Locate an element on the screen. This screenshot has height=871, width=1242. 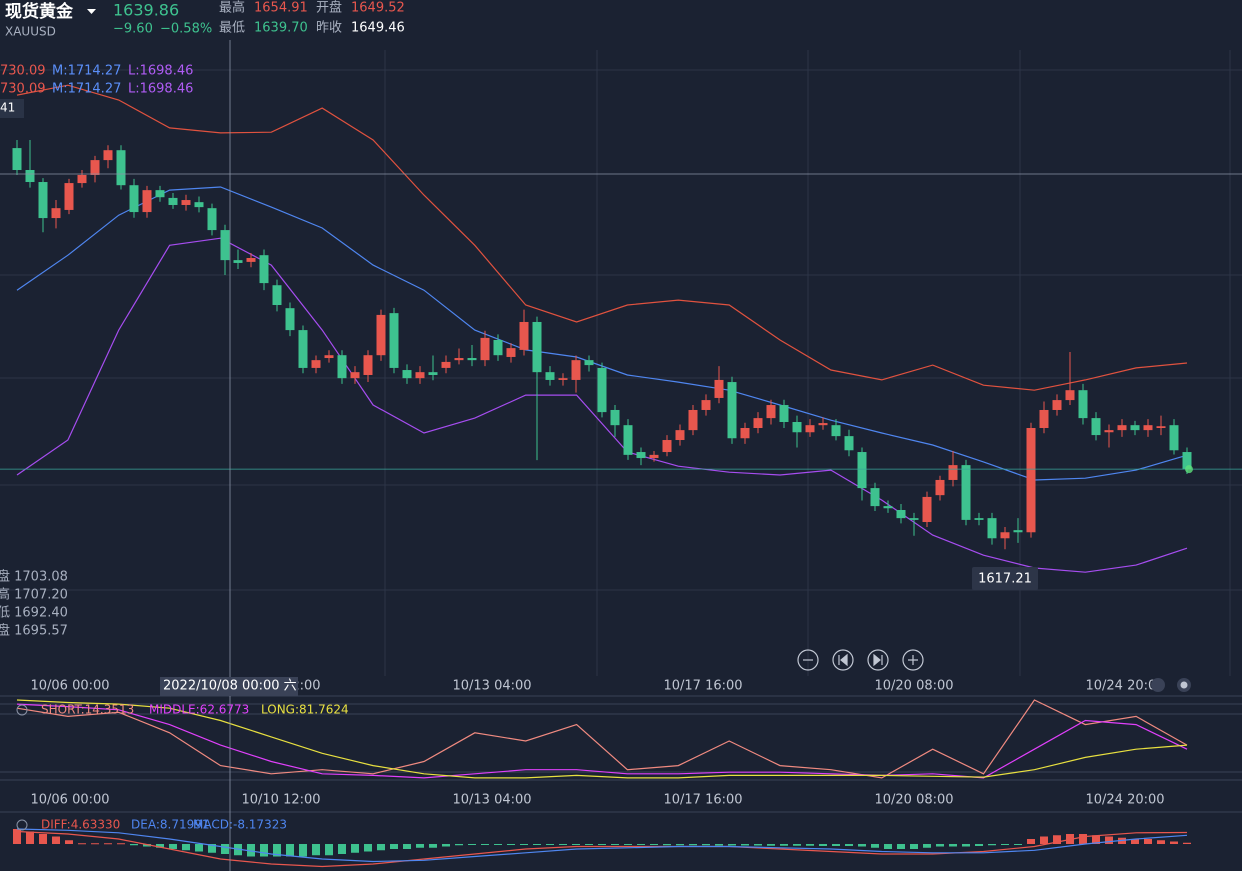
zoom-out-button is located at coordinates (808, 660).